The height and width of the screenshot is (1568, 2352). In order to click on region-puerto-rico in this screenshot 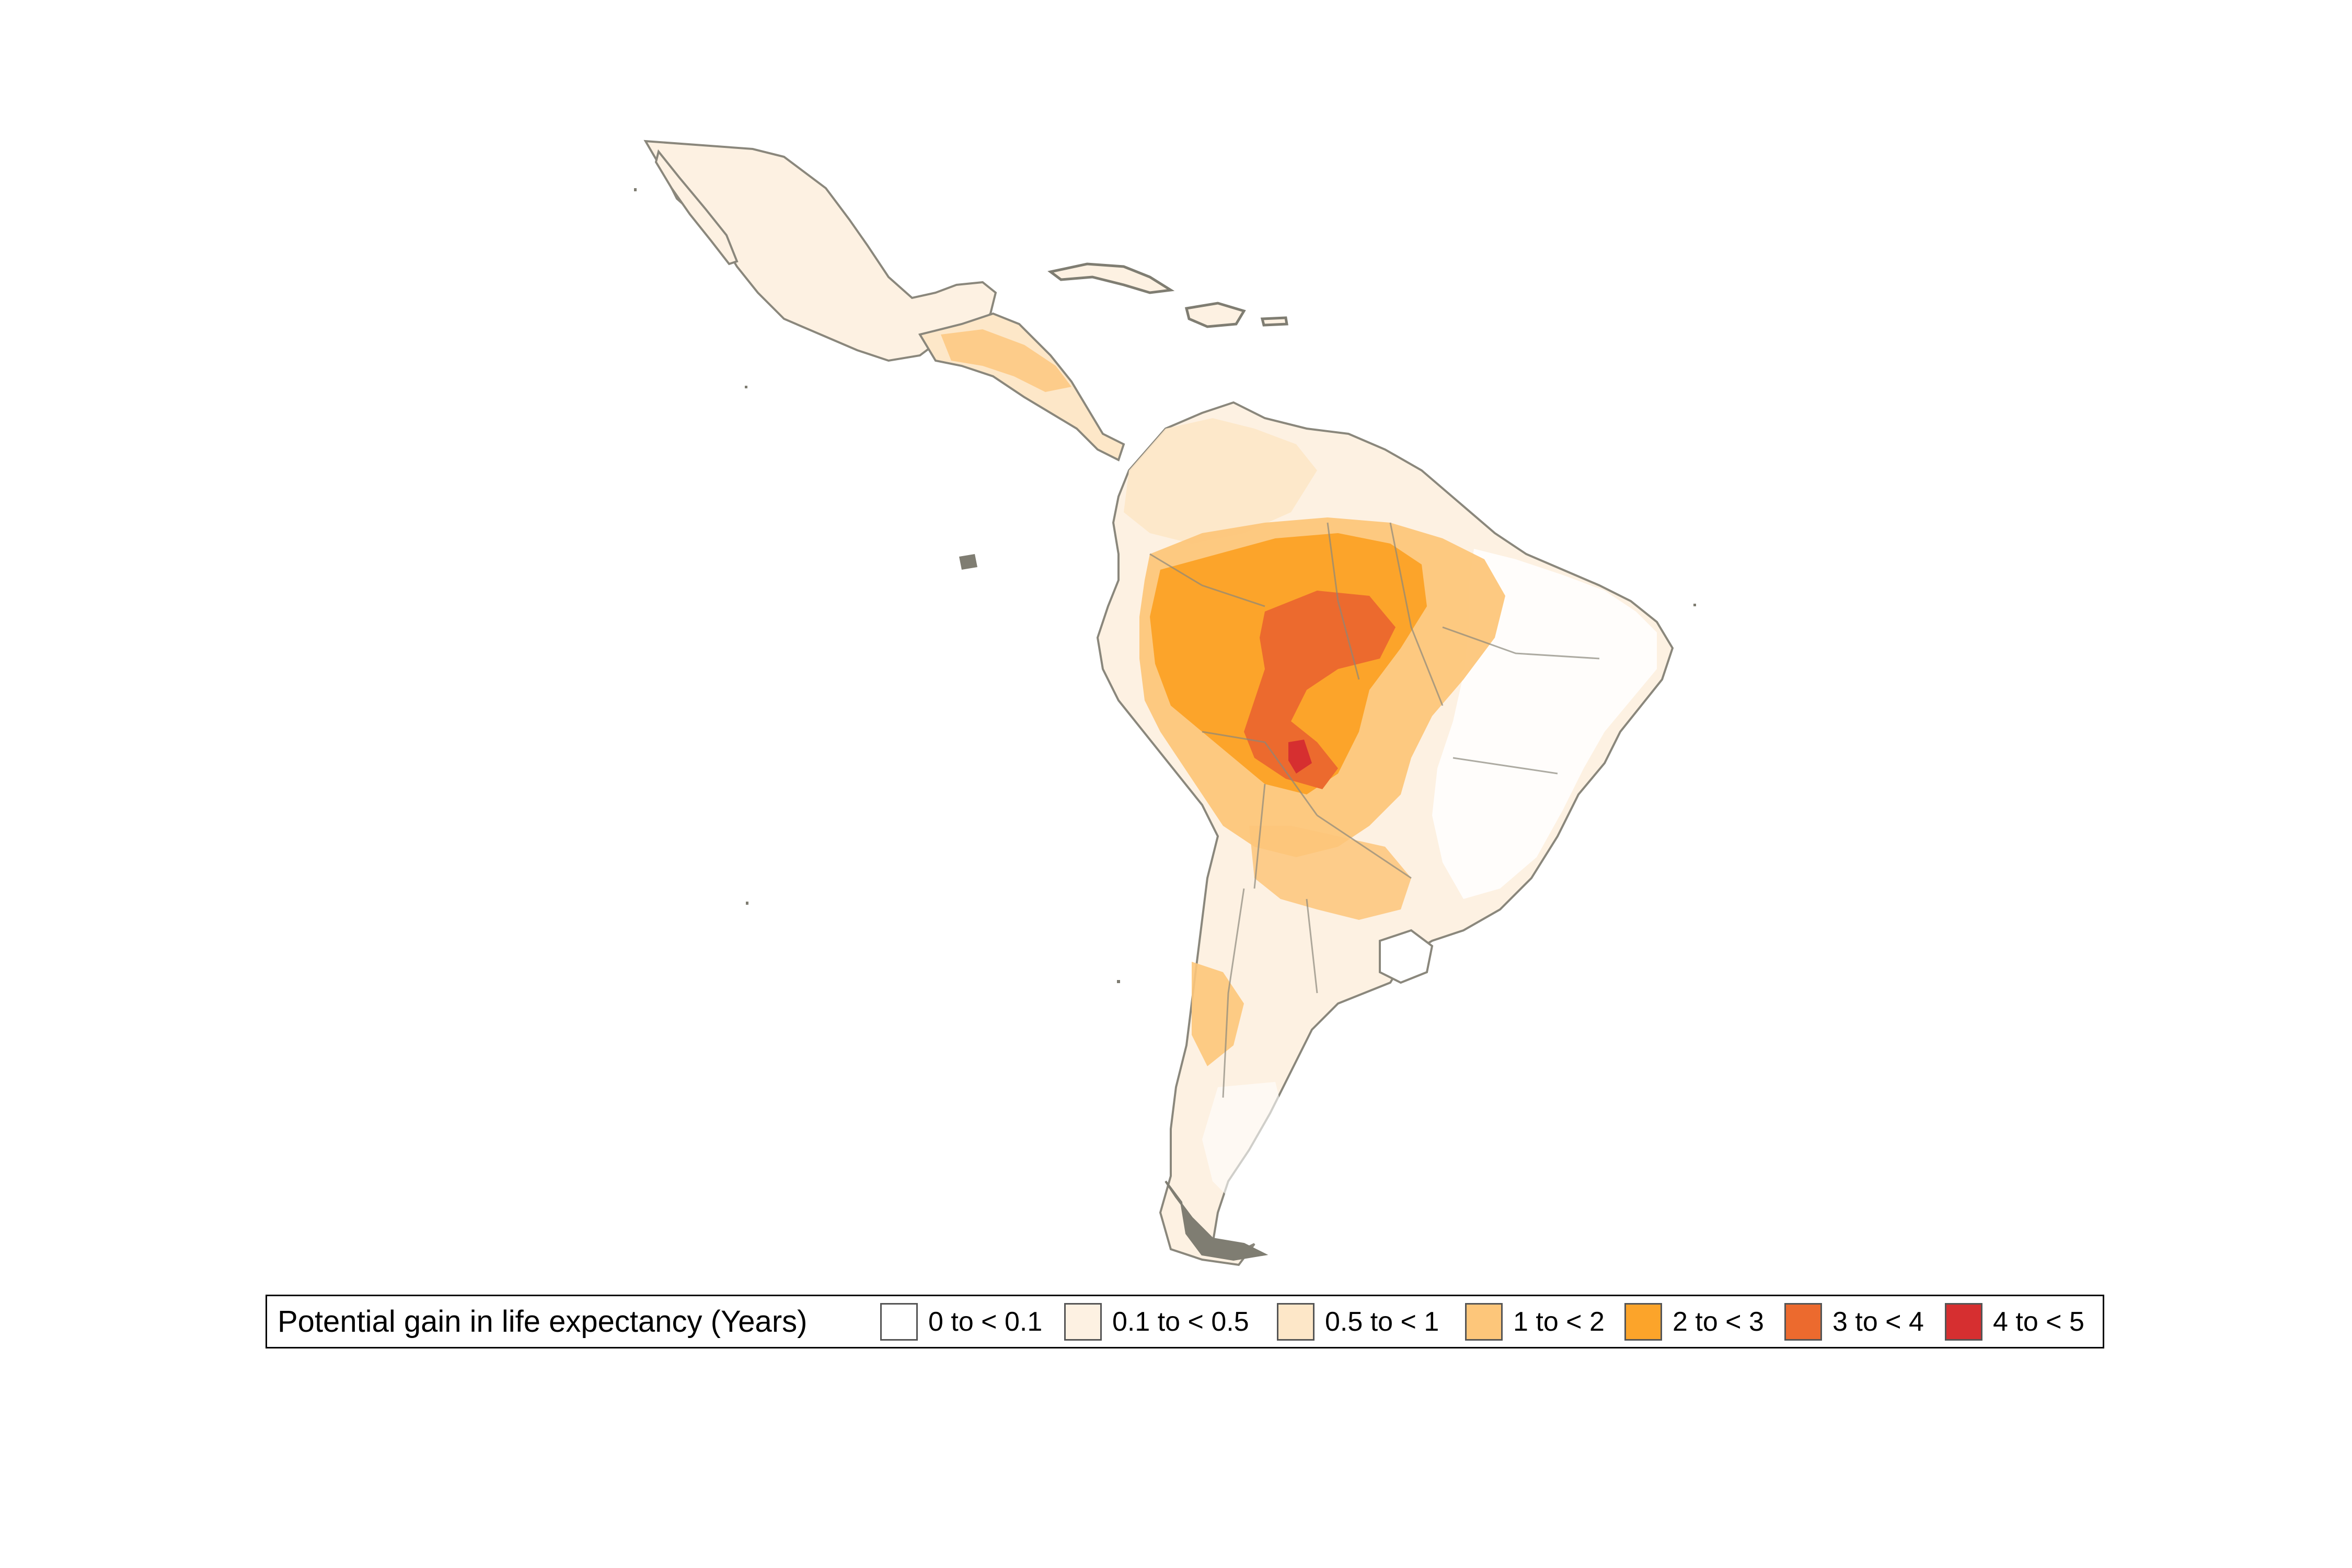, I will do `click(1274, 321)`.